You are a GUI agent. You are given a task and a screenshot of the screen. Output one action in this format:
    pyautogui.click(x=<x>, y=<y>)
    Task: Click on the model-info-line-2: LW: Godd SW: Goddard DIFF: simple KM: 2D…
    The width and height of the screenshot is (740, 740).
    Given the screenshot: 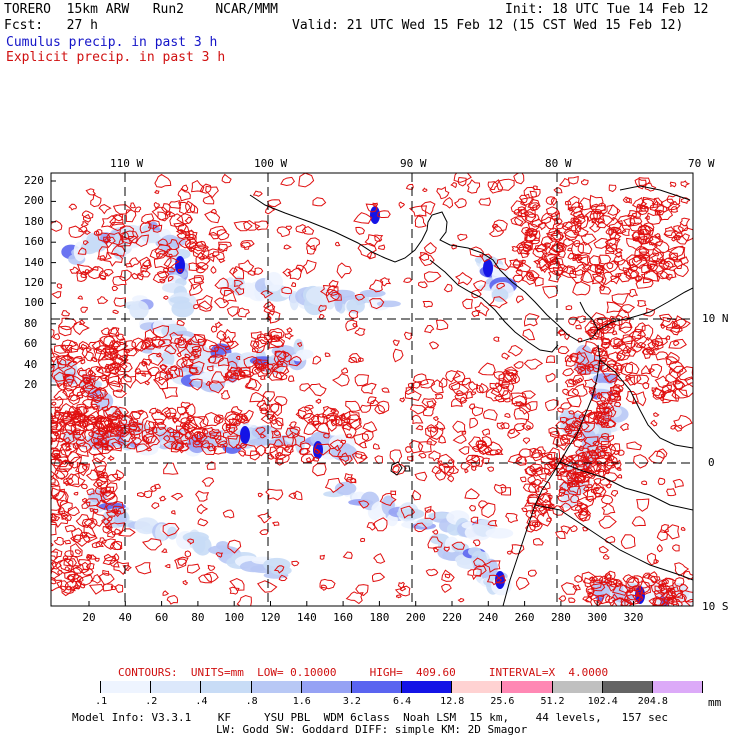 What is the action you would take?
    pyautogui.click(x=372, y=729)
    